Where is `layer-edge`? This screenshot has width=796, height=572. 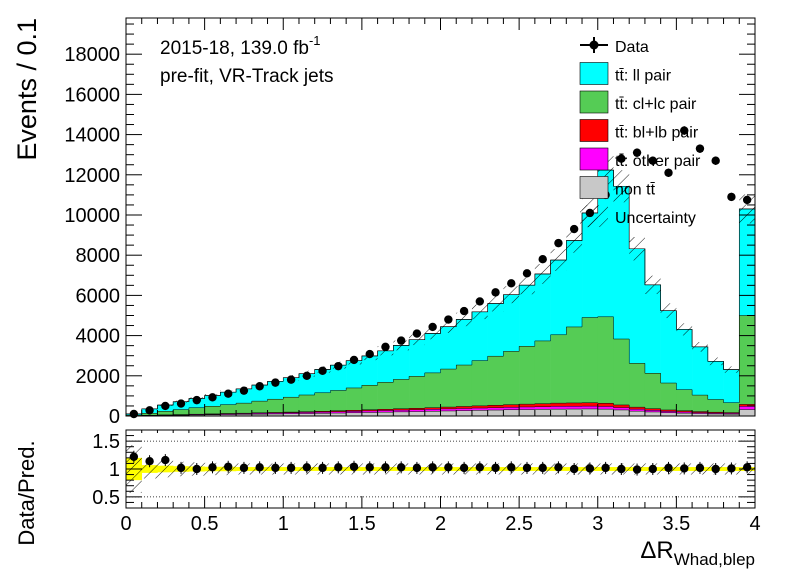 layer-edge is located at coordinates (440, 365).